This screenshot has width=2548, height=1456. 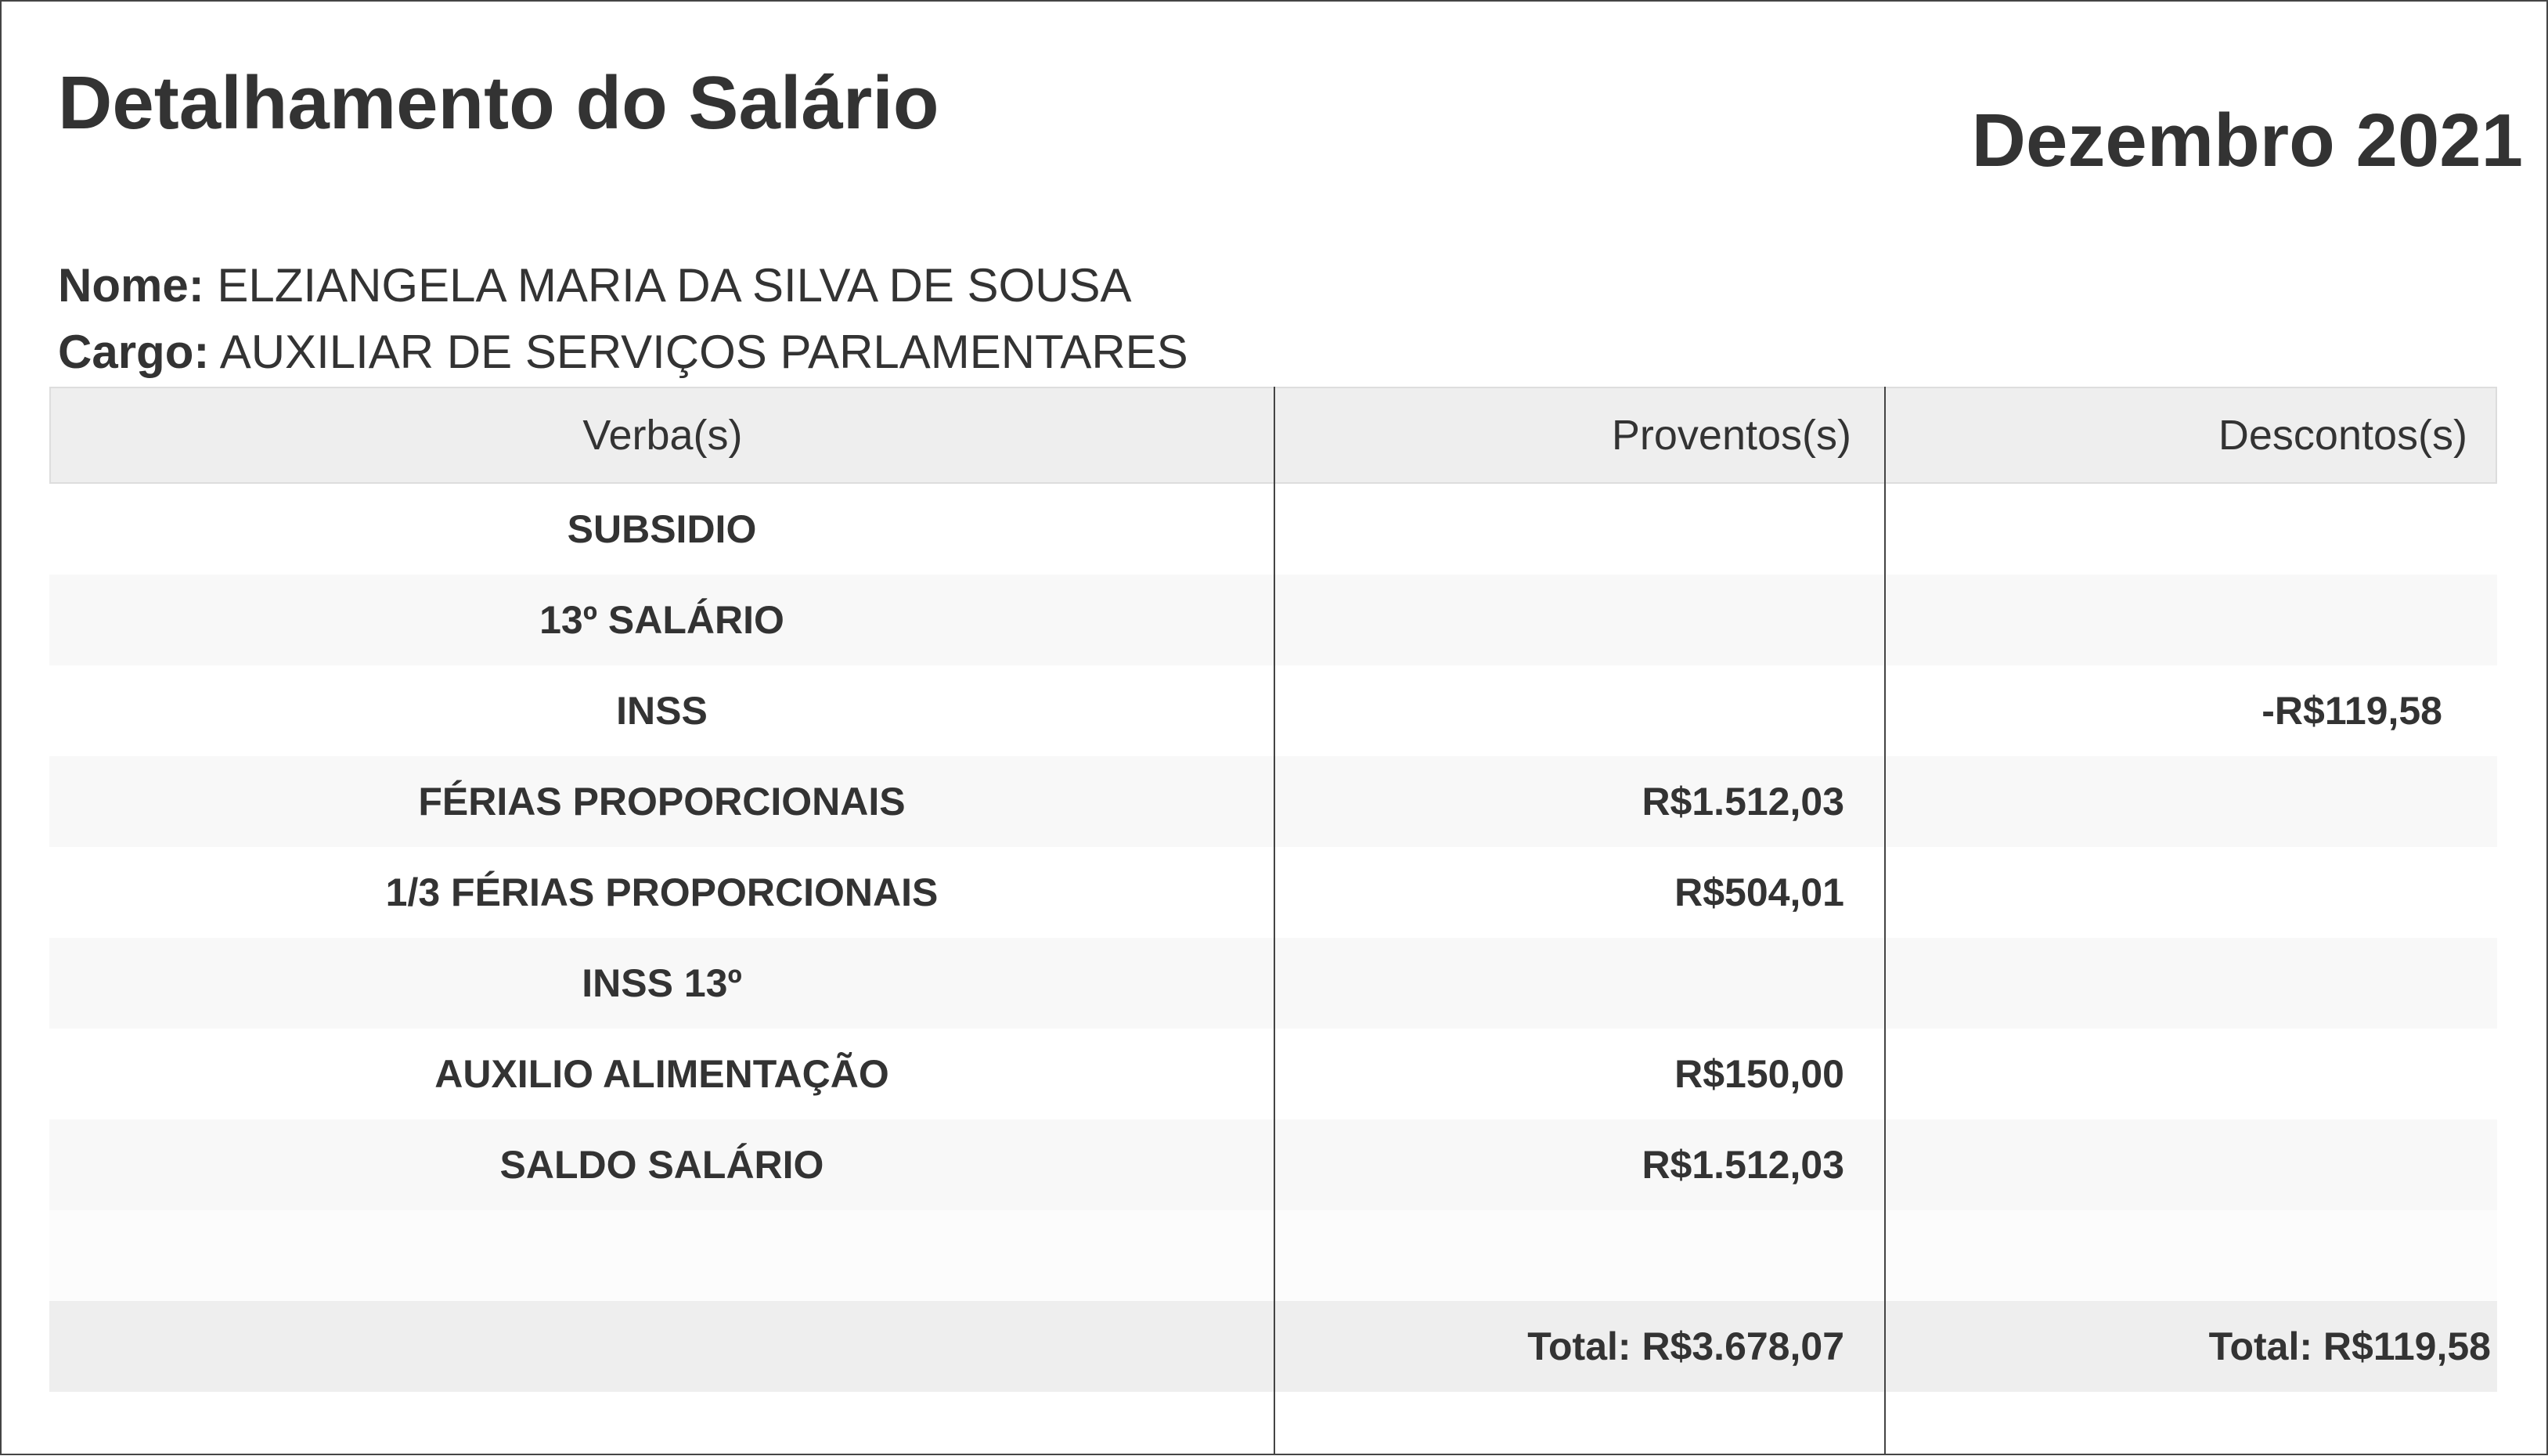 I want to click on table-row: 13º SALÁRIO, so click(x=1273, y=620).